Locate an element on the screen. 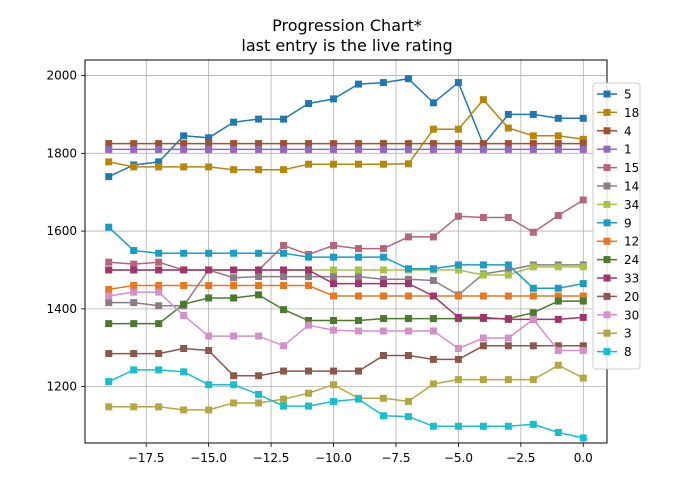 This screenshot has height=502, width=674. chart-title: Progression Chart* is located at coordinates (347, 25).